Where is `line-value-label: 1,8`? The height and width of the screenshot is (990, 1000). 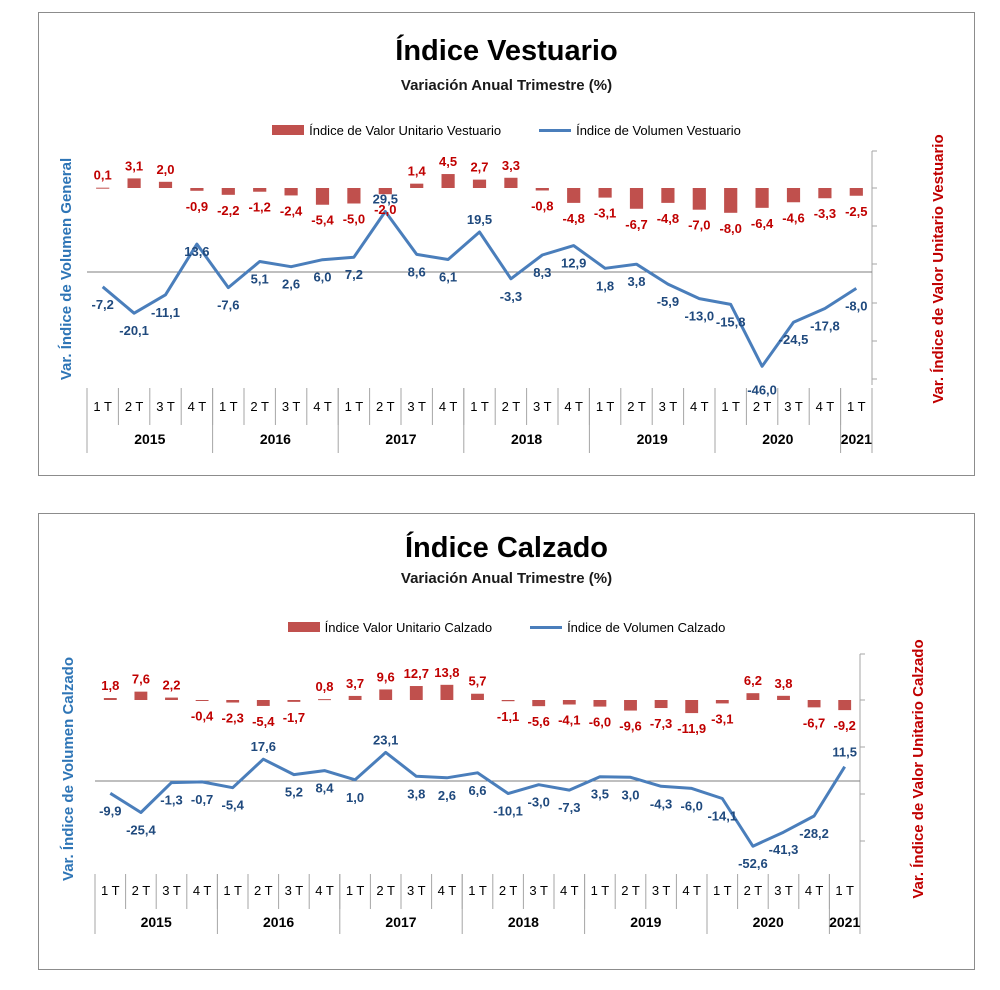 line-value-label: 1,8 is located at coordinates (605, 285).